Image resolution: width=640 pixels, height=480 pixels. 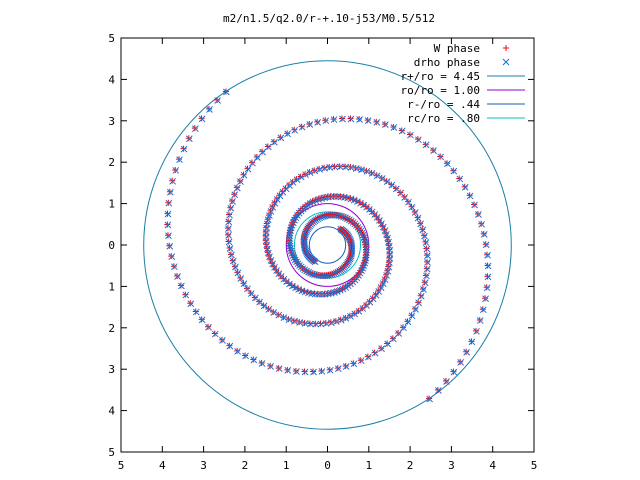 What do you see at coordinates (328, 465) in the screenshot?
I see `x-tick-labels: 5 4 3 2 1 0 1 2 3 4 5` at bounding box center [328, 465].